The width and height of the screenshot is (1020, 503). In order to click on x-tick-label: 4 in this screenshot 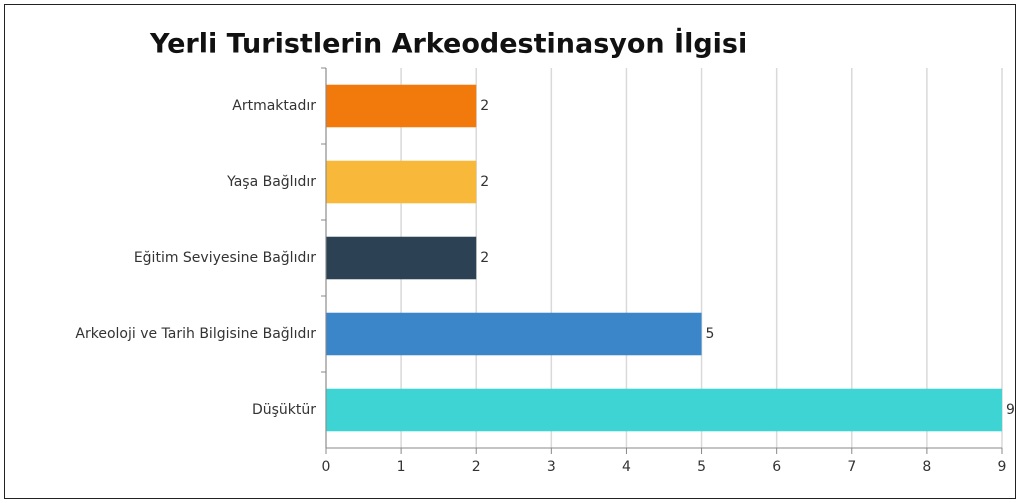, I will do `click(626, 467)`.